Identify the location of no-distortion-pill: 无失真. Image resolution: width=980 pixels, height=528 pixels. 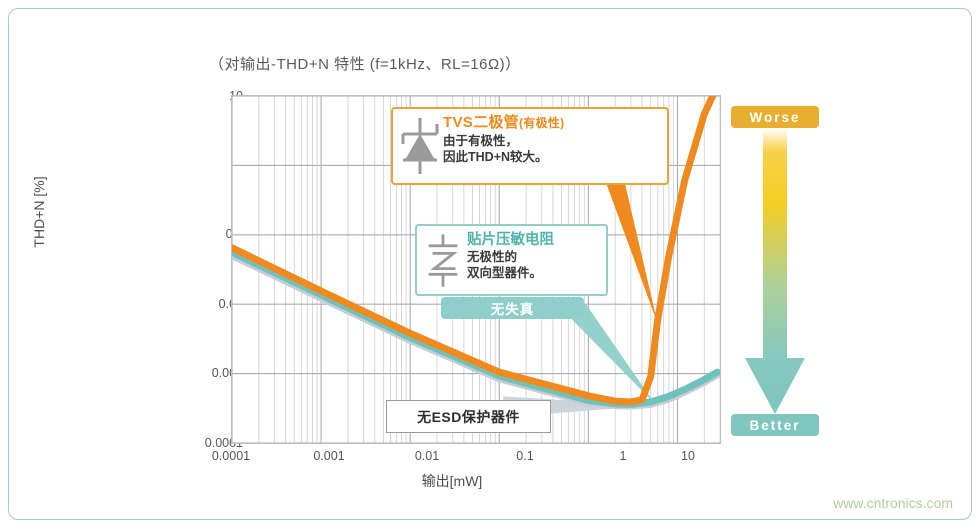
(512, 308).